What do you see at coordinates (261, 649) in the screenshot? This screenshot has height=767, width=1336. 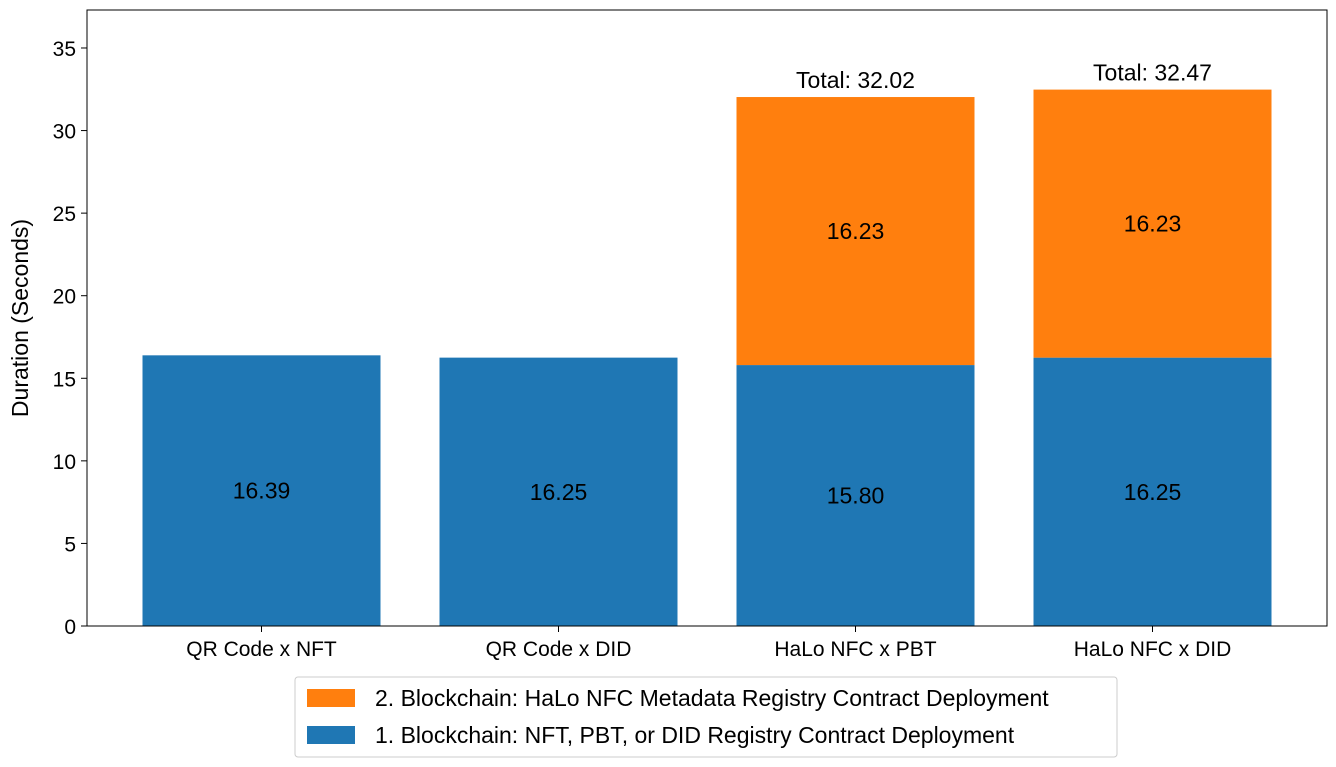 I see `x-tick-label: QR Code x NFT` at bounding box center [261, 649].